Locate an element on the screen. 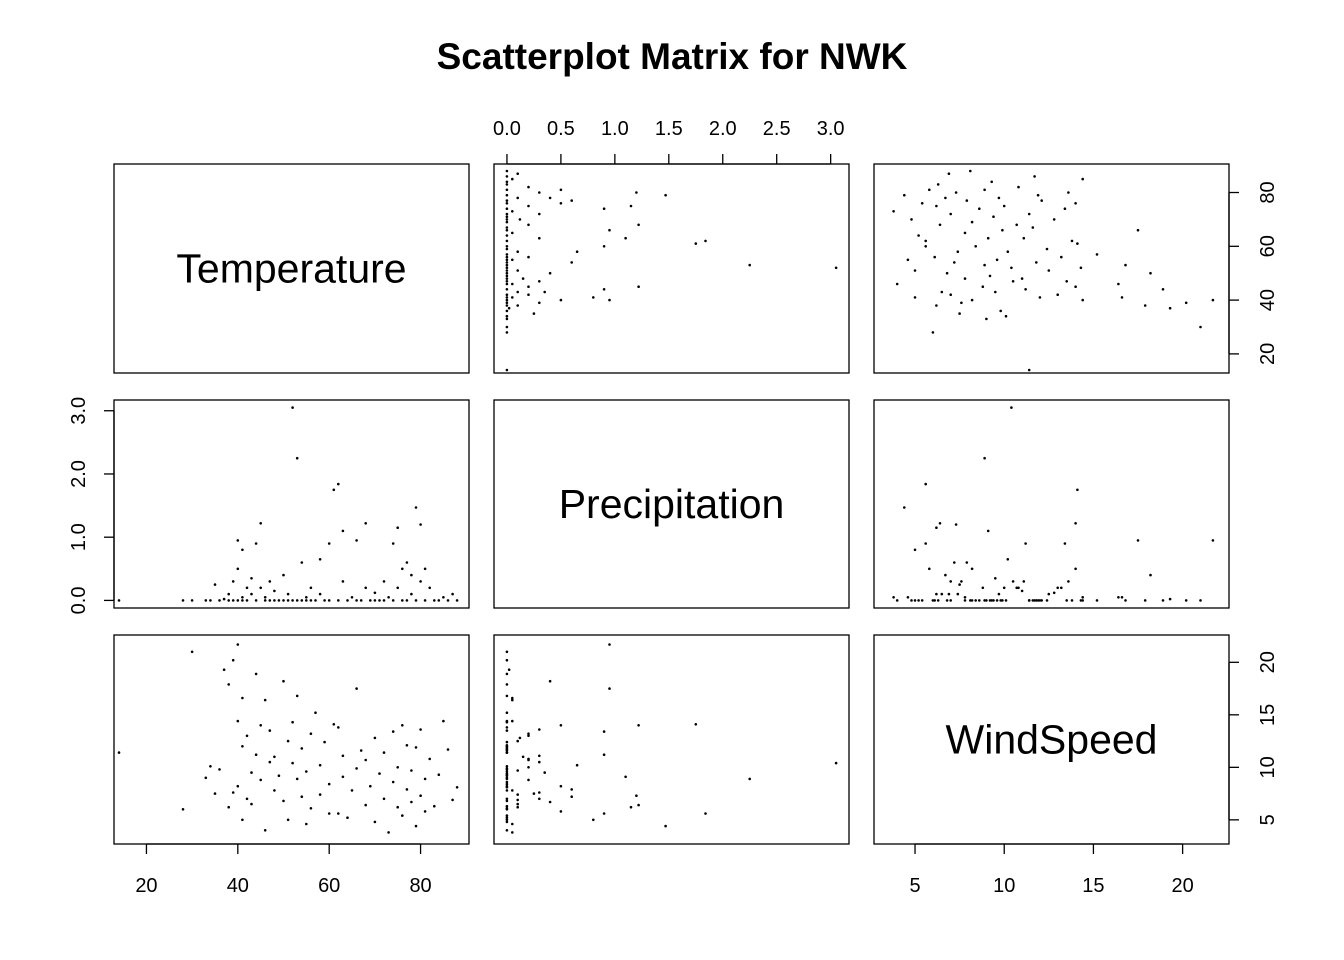  panel-temperature-vs-windspeed is located at coordinates (1051, 268).